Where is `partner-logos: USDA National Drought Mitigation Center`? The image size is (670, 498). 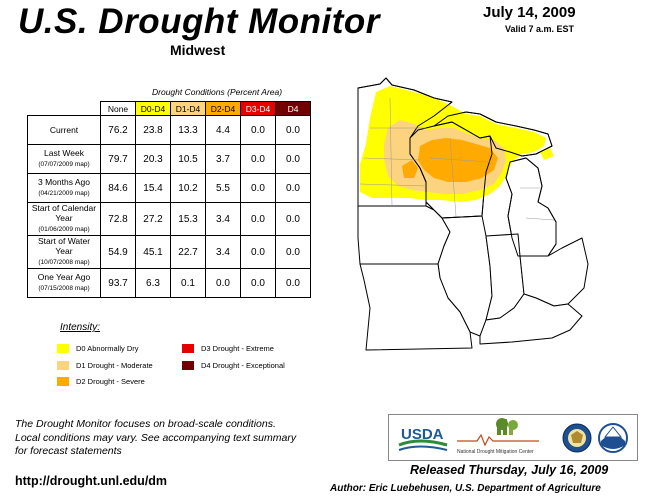 partner-logos: USDA National Drought Mitigation Center is located at coordinates (513, 437).